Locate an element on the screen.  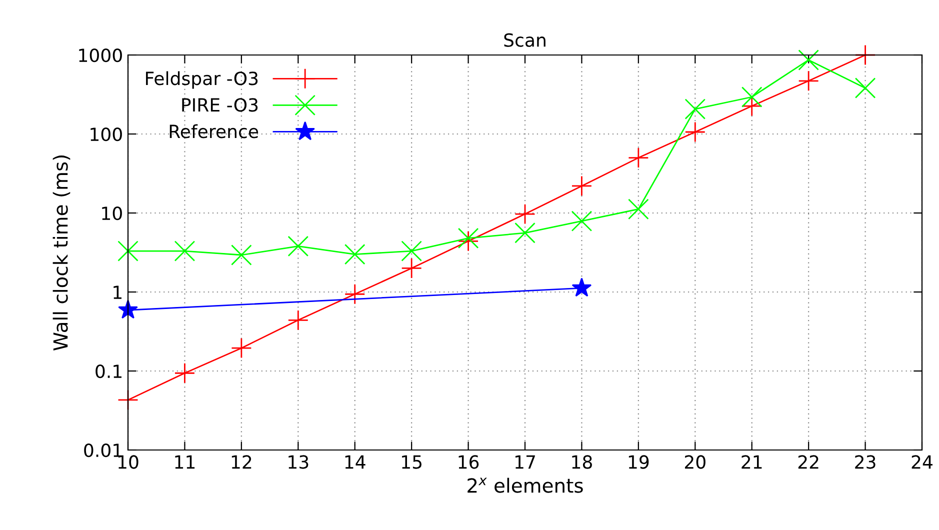
legend-label: Feldspar -O3 is located at coordinates (202, 80).